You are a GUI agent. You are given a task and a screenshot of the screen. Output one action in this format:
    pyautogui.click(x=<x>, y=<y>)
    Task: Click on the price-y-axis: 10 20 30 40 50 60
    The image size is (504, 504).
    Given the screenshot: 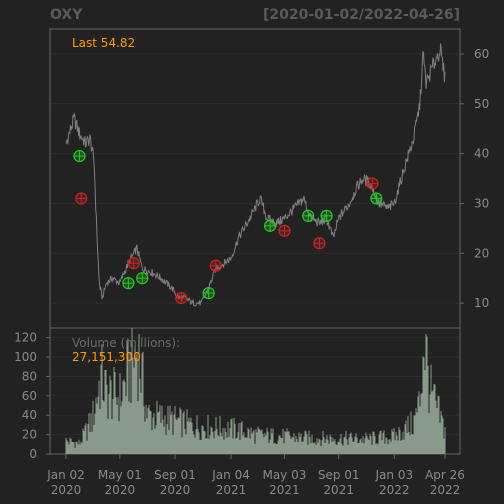 What is the action you would take?
    pyautogui.click(x=474, y=178)
    